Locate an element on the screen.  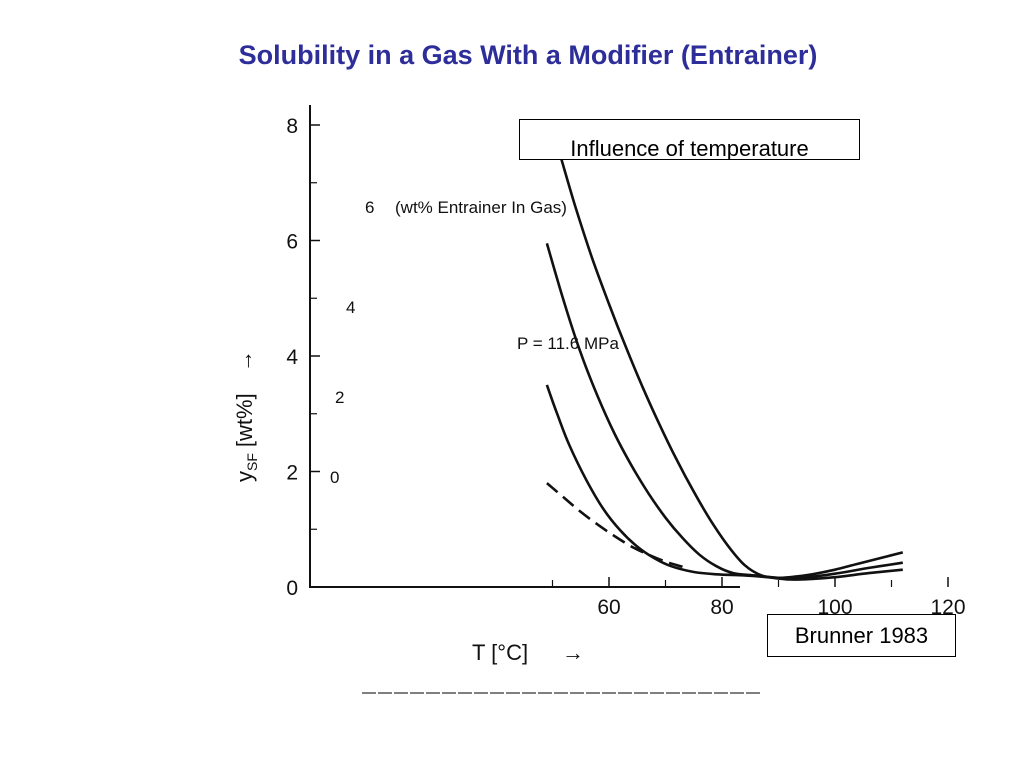
y-tick-label-6: 6 is located at coordinates (292, 242).